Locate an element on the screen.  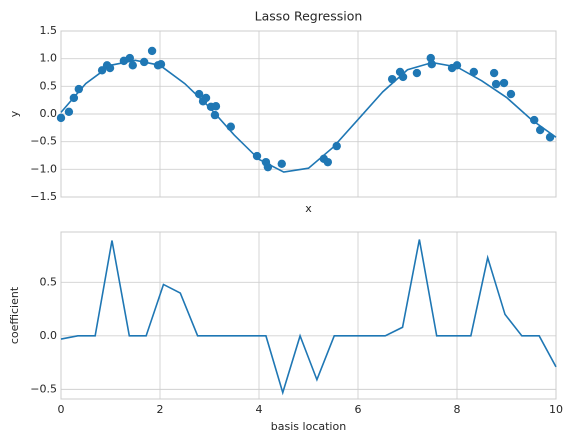
y-axis-label: y is located at coordinates (14, 113).